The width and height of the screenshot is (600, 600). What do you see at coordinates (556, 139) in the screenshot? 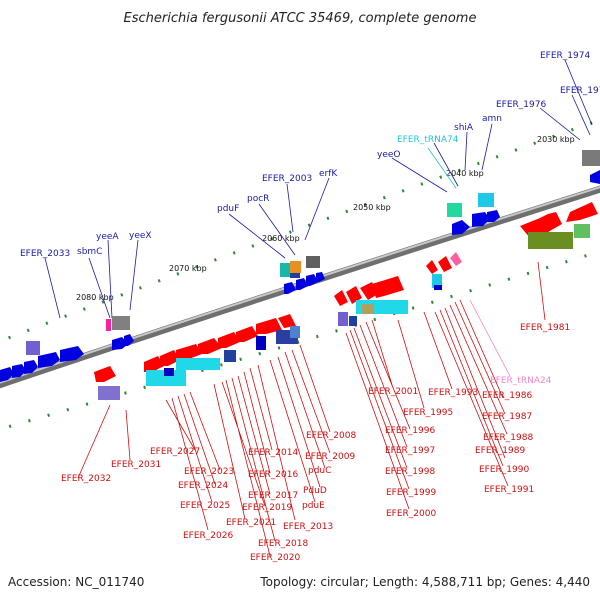
I see `tick-label-2030: 2030 kbp` at bounding box center [556, 139].